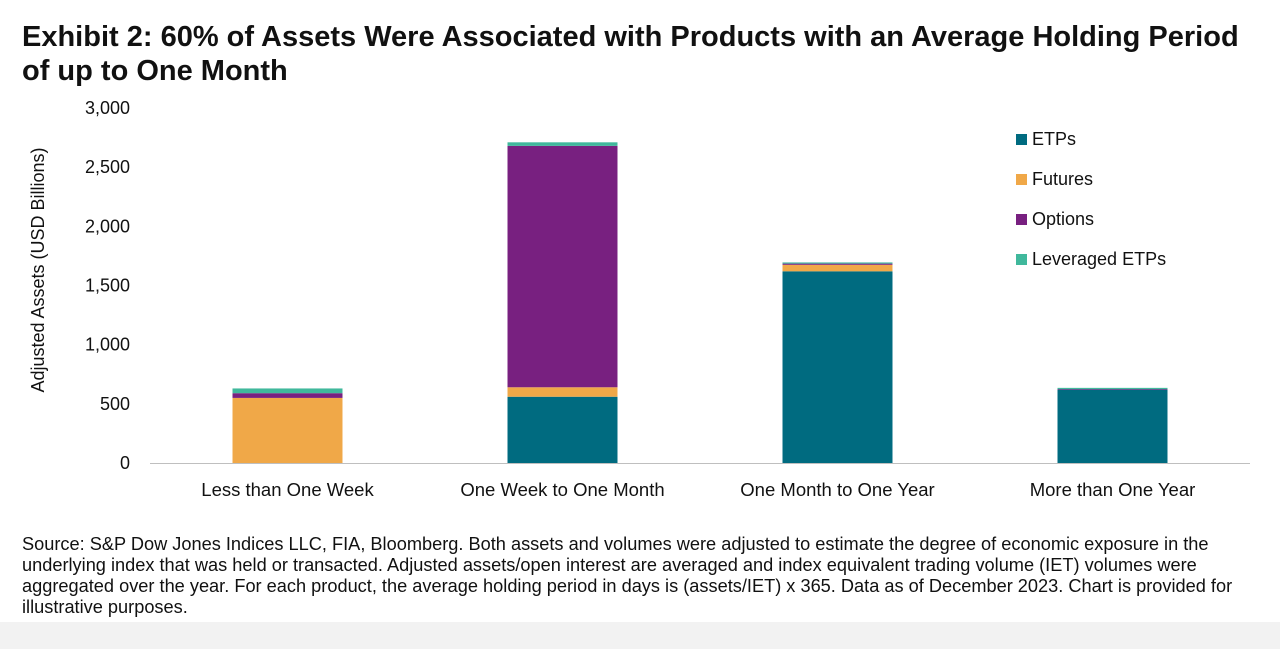 The height and width of the screenshot is (649, 1280). Describe the element at coordinates (107, 226) in the screenshot. I see `y-tick-label: 2,000` at that location.